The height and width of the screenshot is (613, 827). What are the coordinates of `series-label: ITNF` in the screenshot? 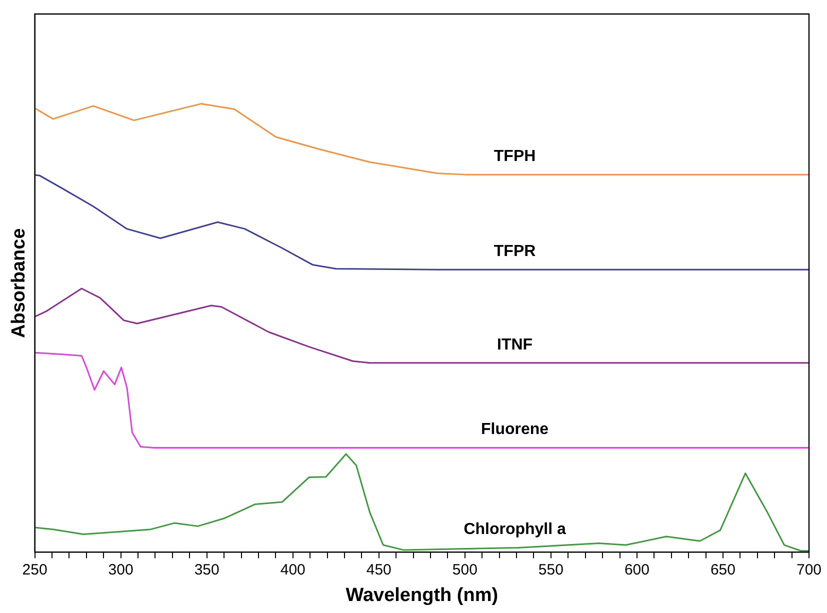 It's located at (515, 345).